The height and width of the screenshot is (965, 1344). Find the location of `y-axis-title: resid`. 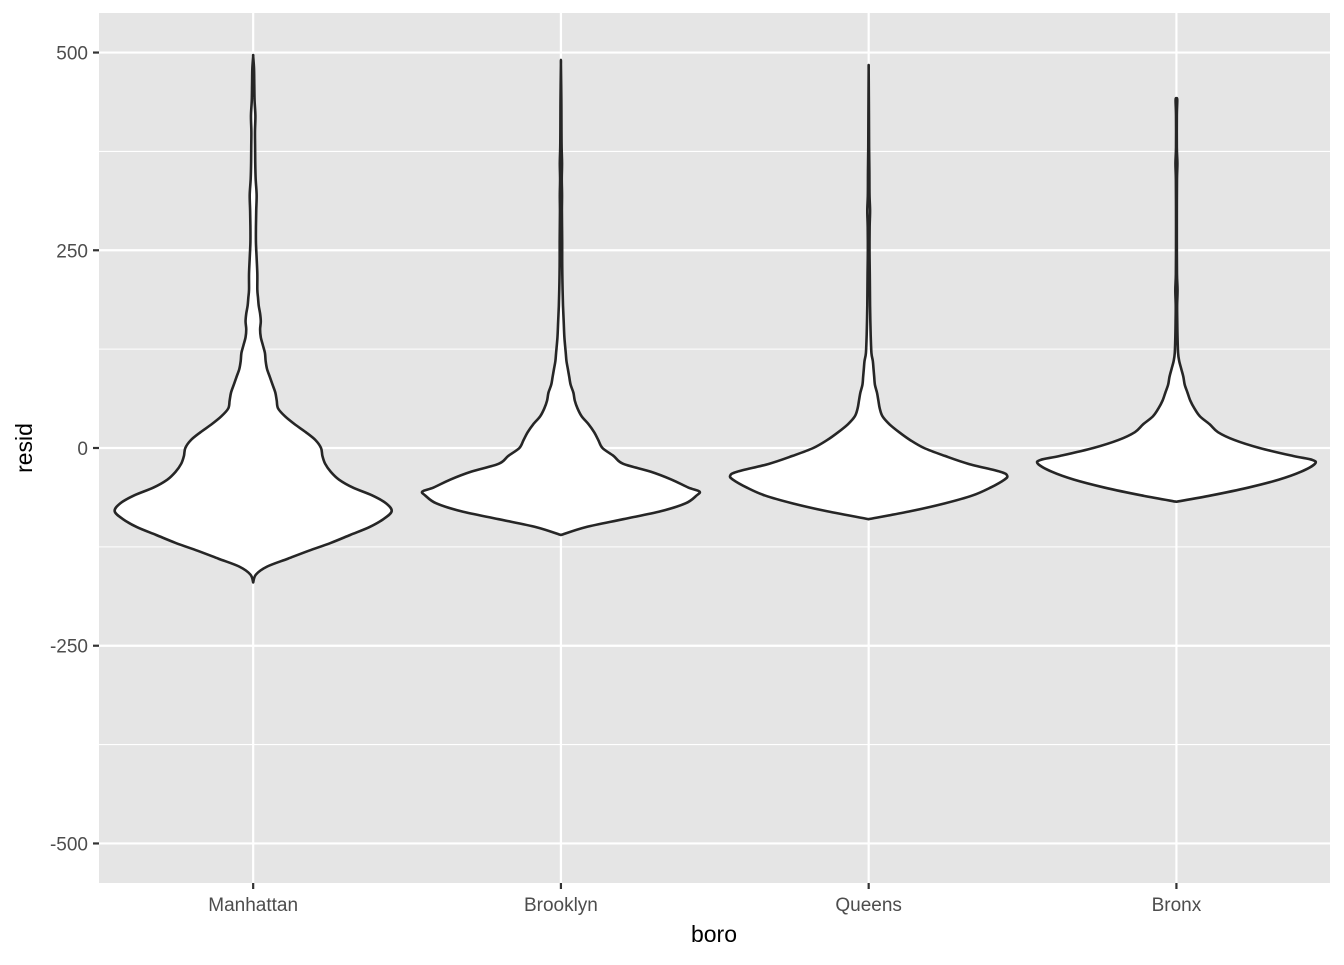

y-axis-title: resid is located at coordinates (24, 448).